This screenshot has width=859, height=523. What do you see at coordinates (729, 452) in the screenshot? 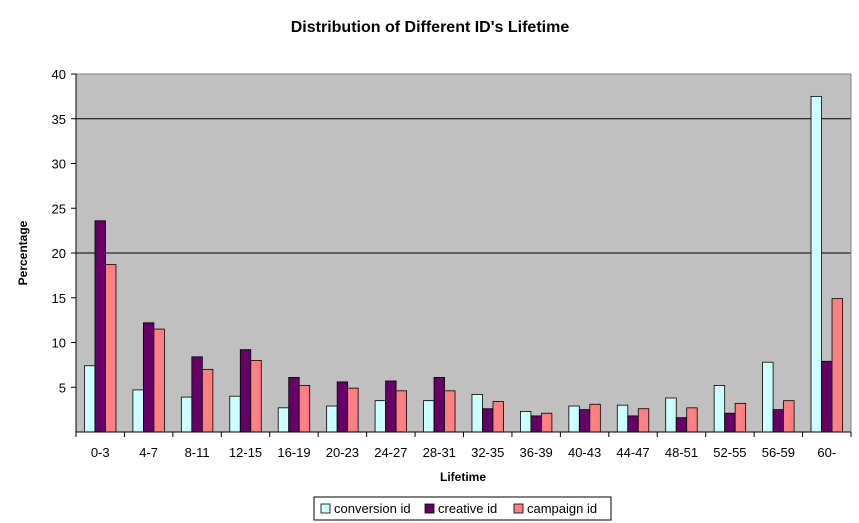
I see `x-tick-label-52-55: 52-55` at bounding box center [729, 452].